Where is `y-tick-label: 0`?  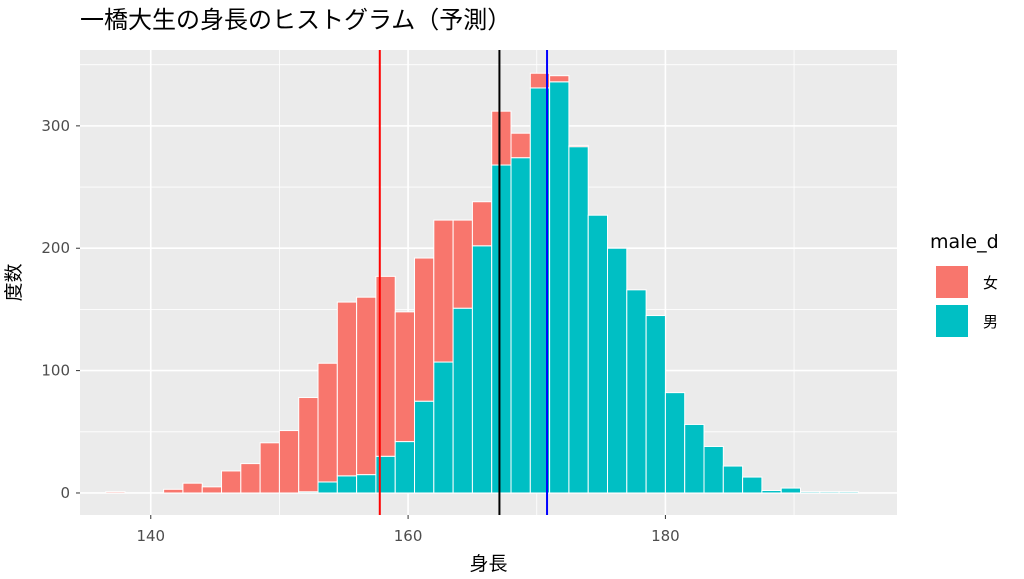 y-tick-label: 0 is located at coordinates (65, 493).